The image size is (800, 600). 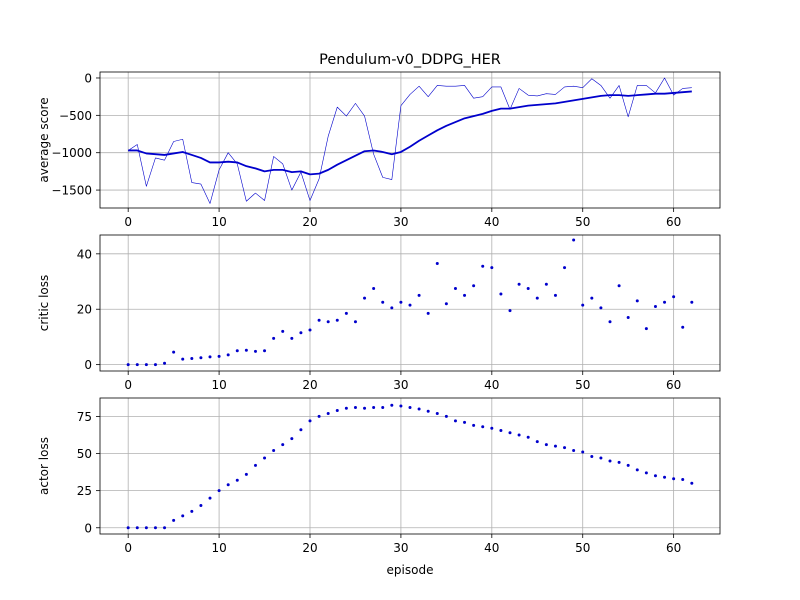 What do you see at coordinates (309, 385) in the screenshot?
I see `x-tick-label: 20` at bounding box center [309, 385].